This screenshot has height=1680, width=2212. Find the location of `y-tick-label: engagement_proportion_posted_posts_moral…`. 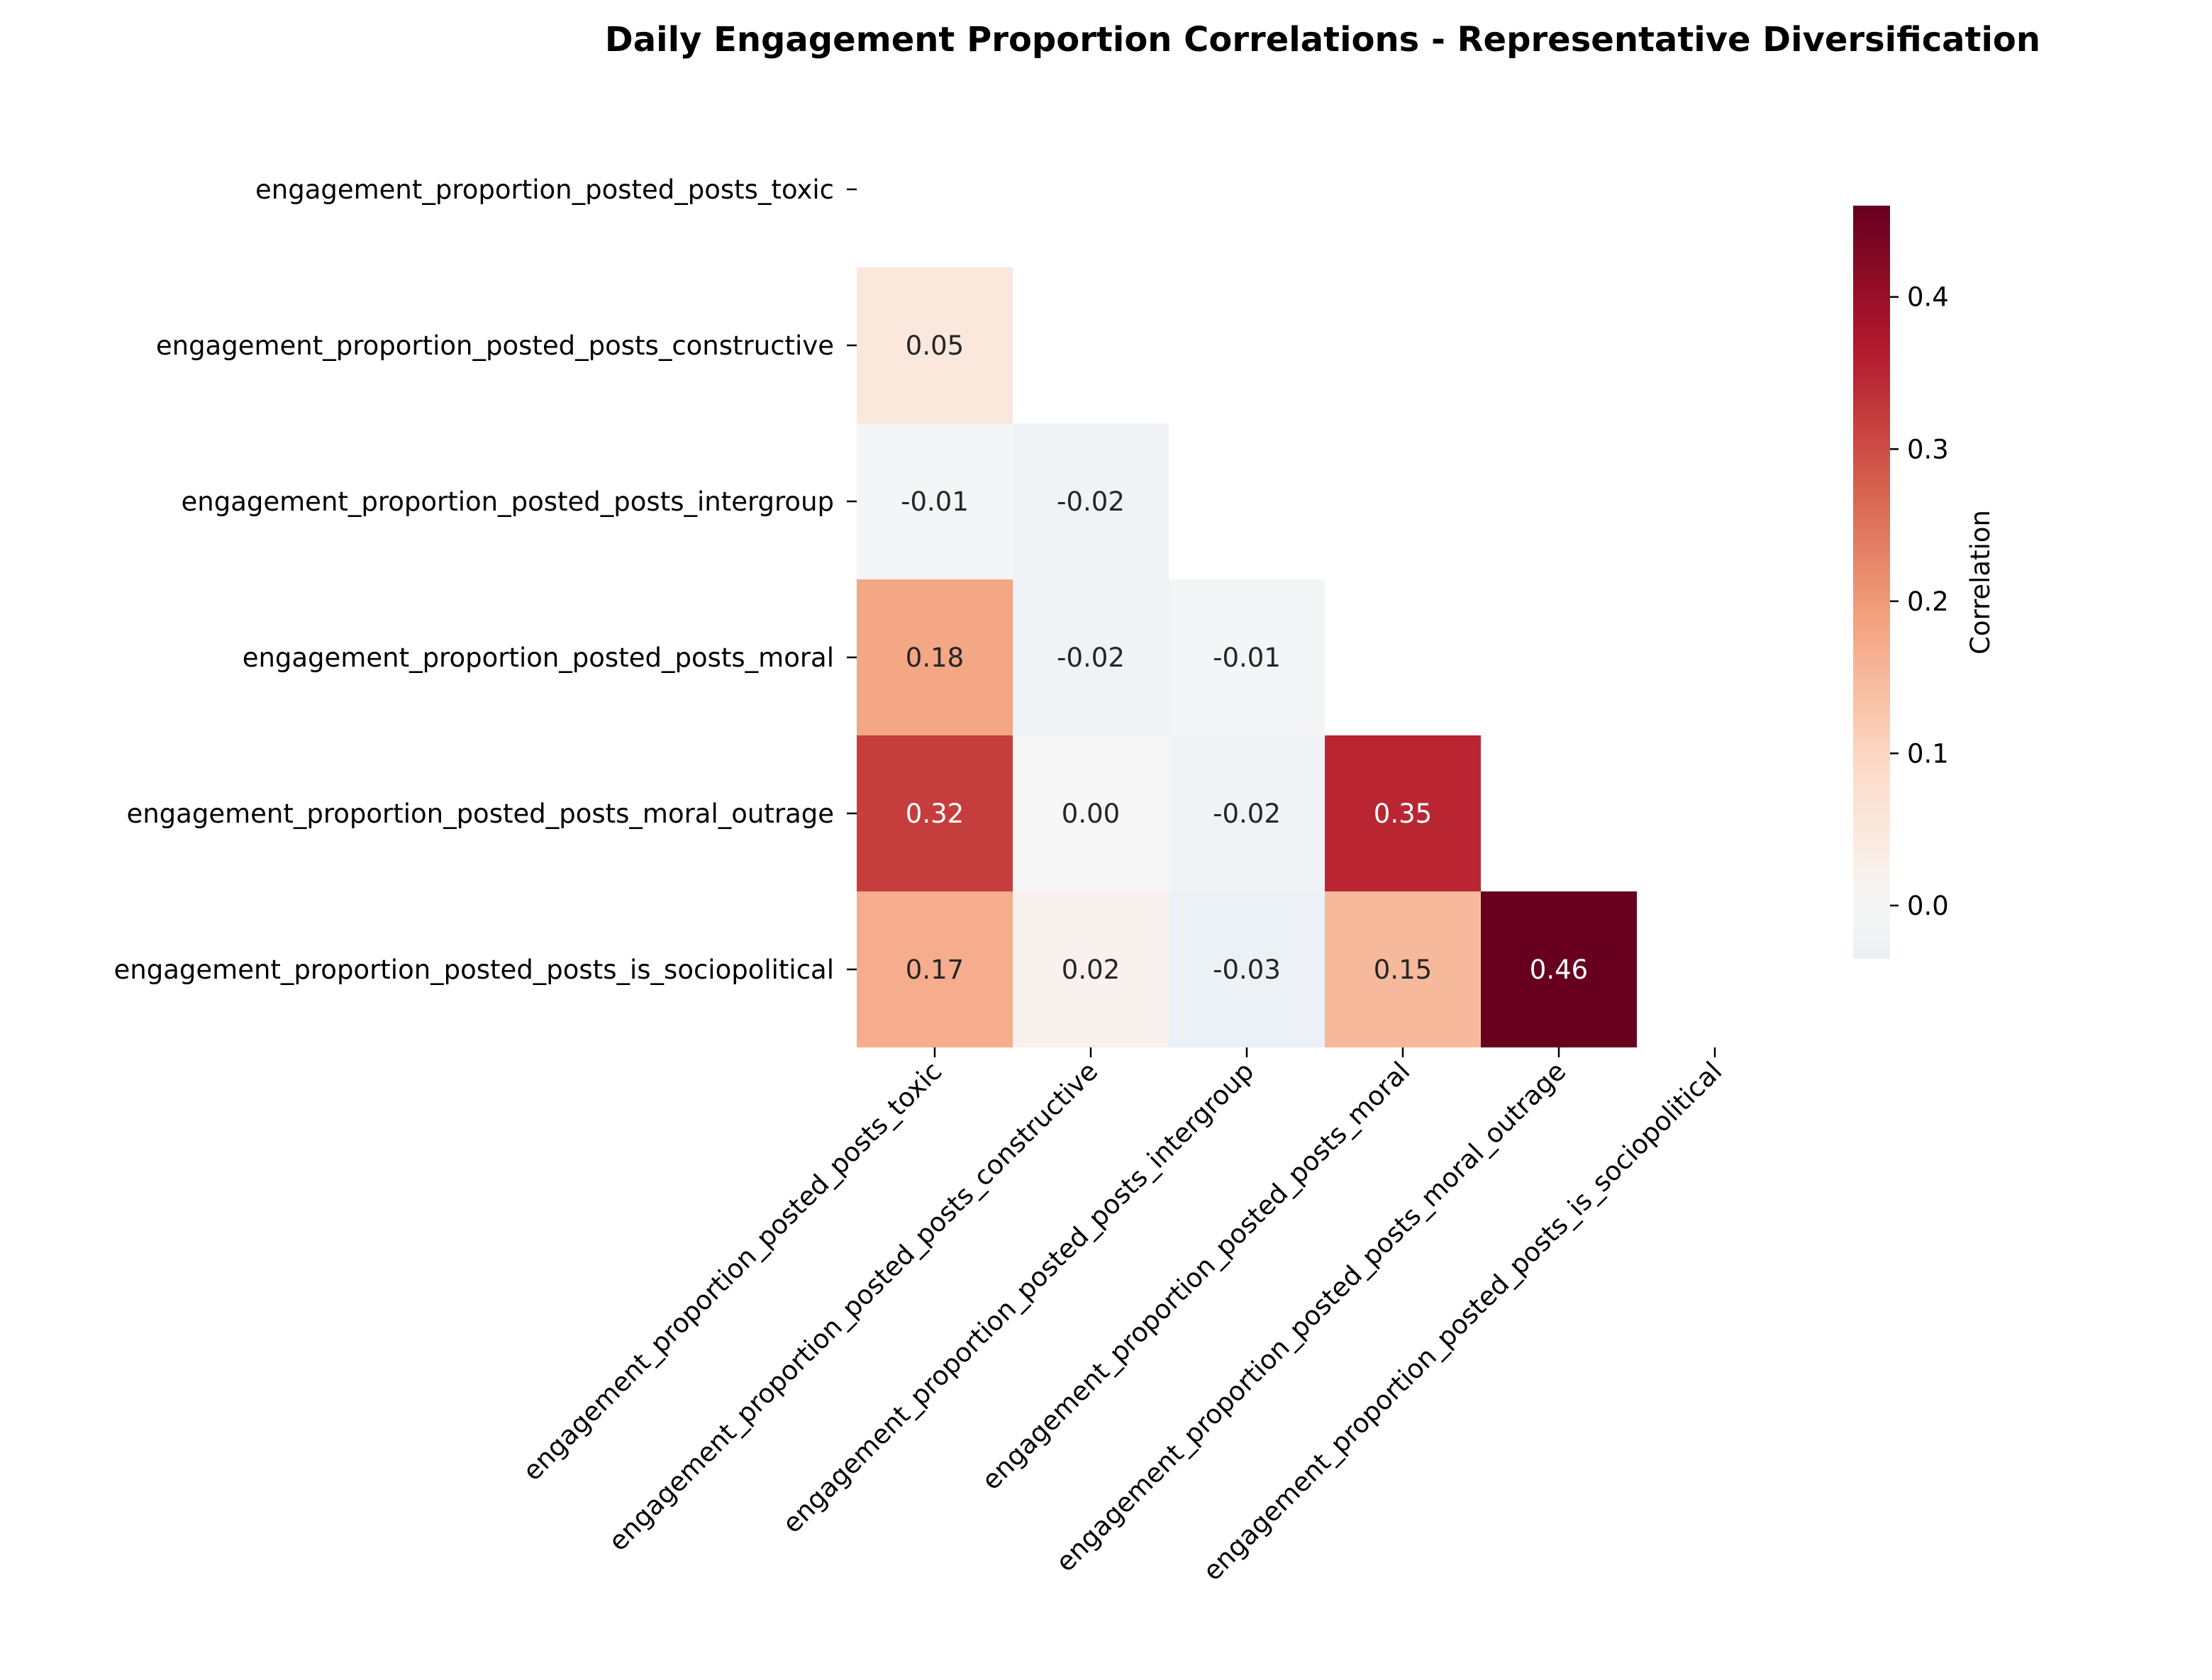

y-tick-label: engagement_proportion_posted_posts_moral… is located at coordinates (480, 814).